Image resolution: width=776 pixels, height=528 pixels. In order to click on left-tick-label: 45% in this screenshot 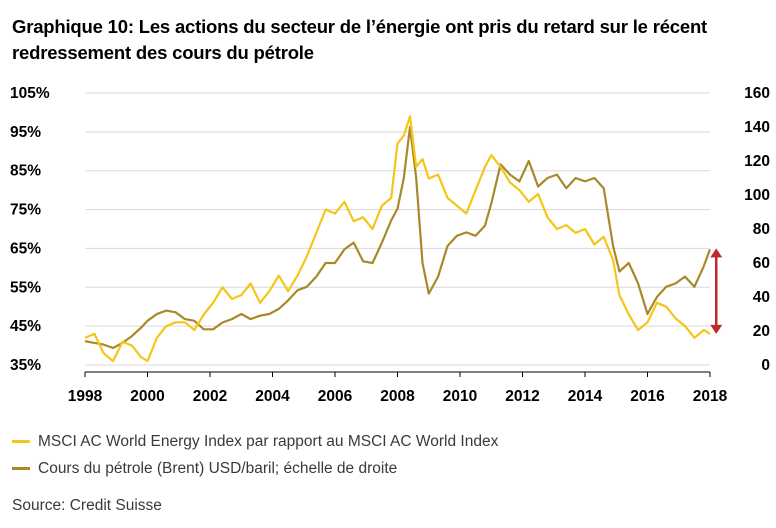, I will do `click(25, 326)`.